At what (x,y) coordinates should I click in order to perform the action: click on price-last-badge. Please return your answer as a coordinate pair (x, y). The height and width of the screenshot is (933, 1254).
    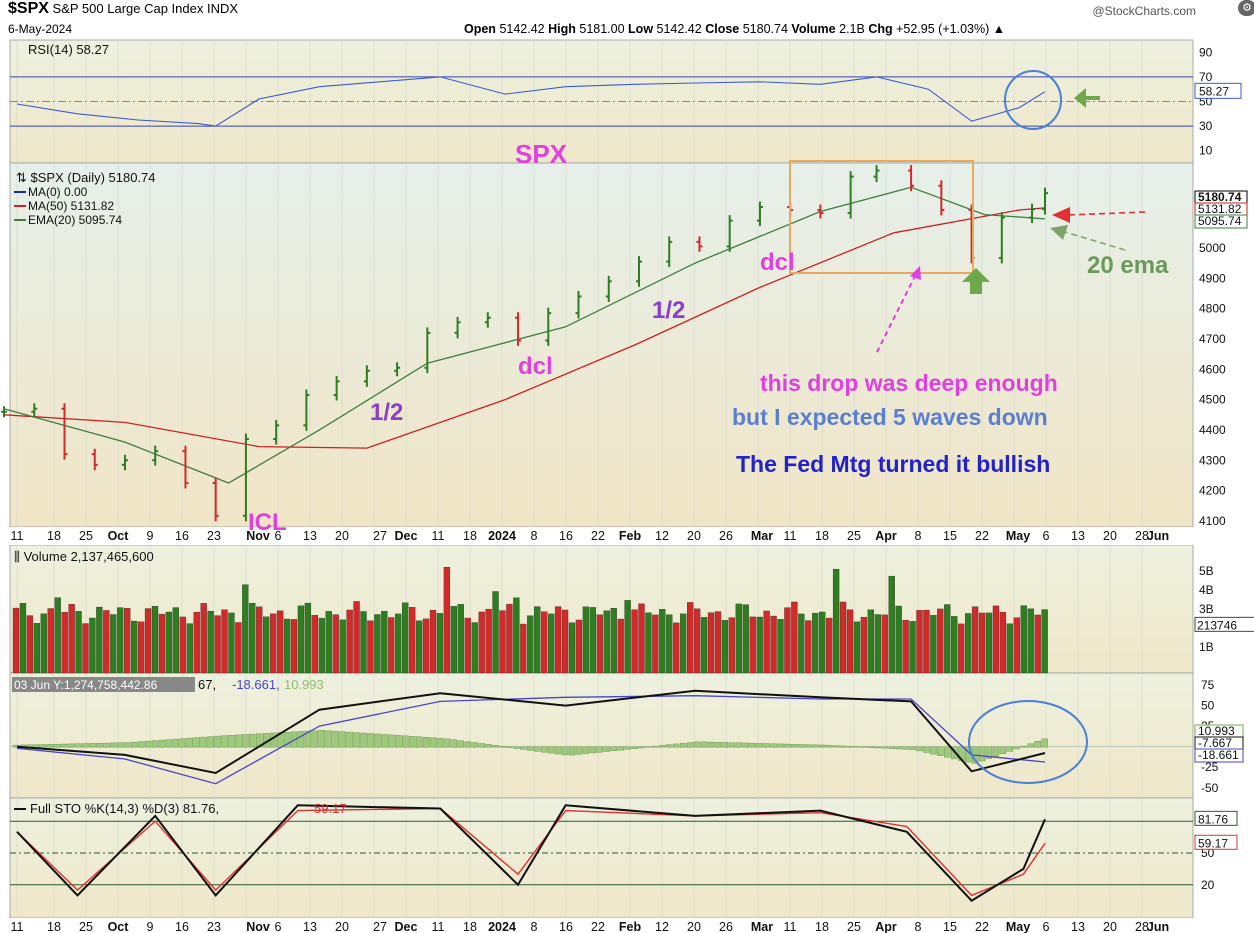
    Looking at the image, I should click on (1221, 221).